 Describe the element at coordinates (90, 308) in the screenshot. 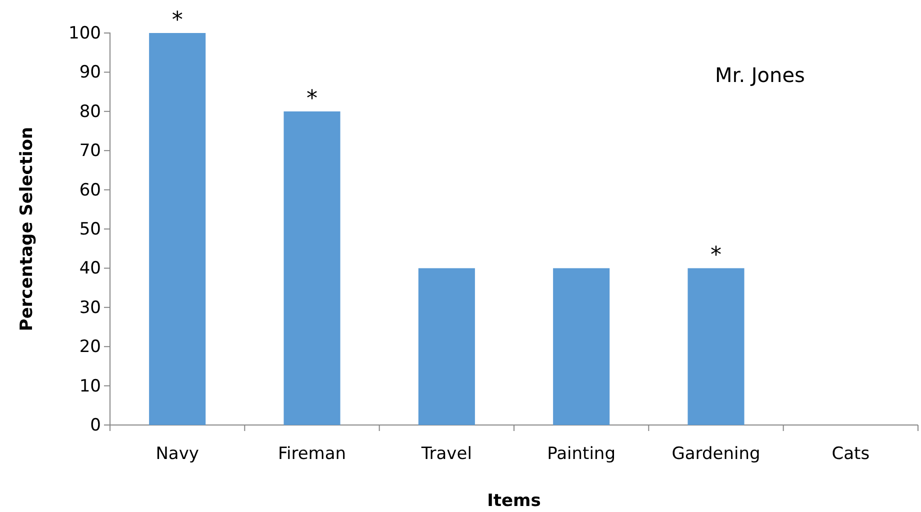

I see `y-tick-label: 30` at that location.